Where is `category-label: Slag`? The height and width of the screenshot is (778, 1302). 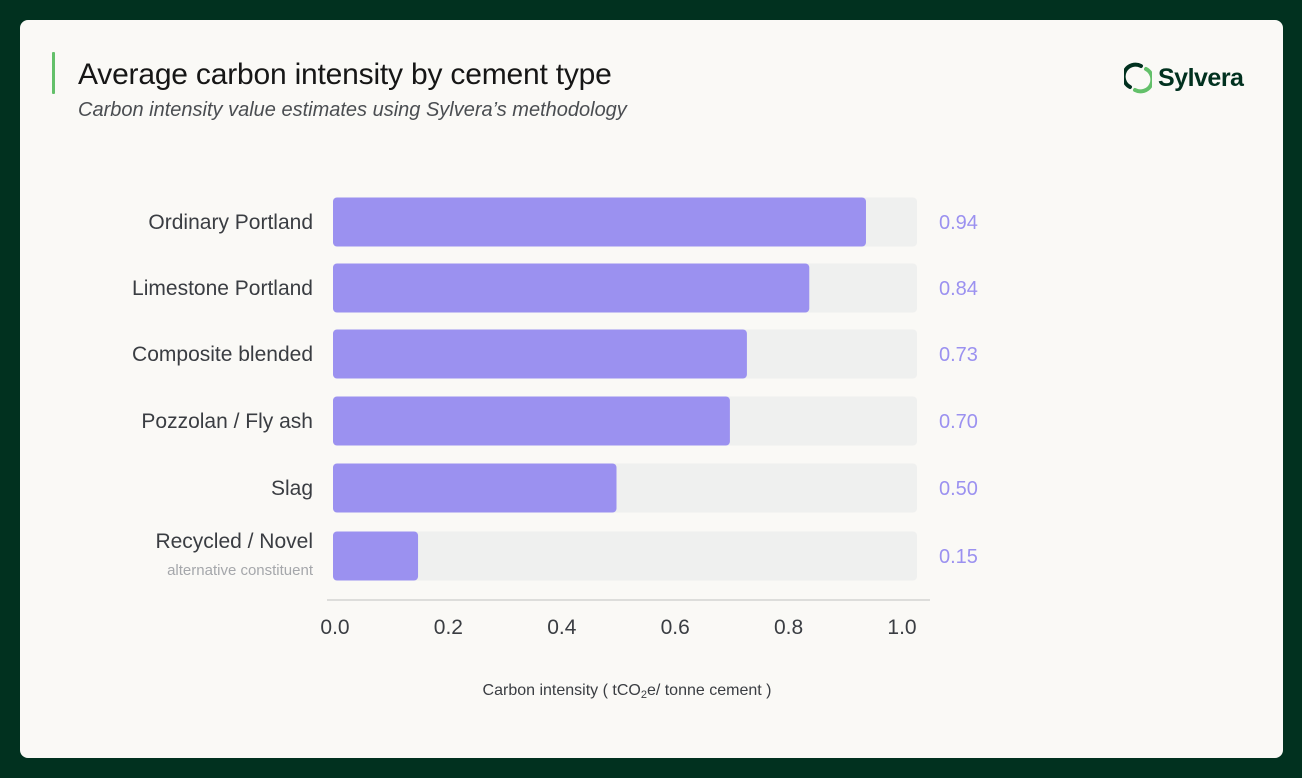 category-label: Slag is located at coordinates (292, 488).